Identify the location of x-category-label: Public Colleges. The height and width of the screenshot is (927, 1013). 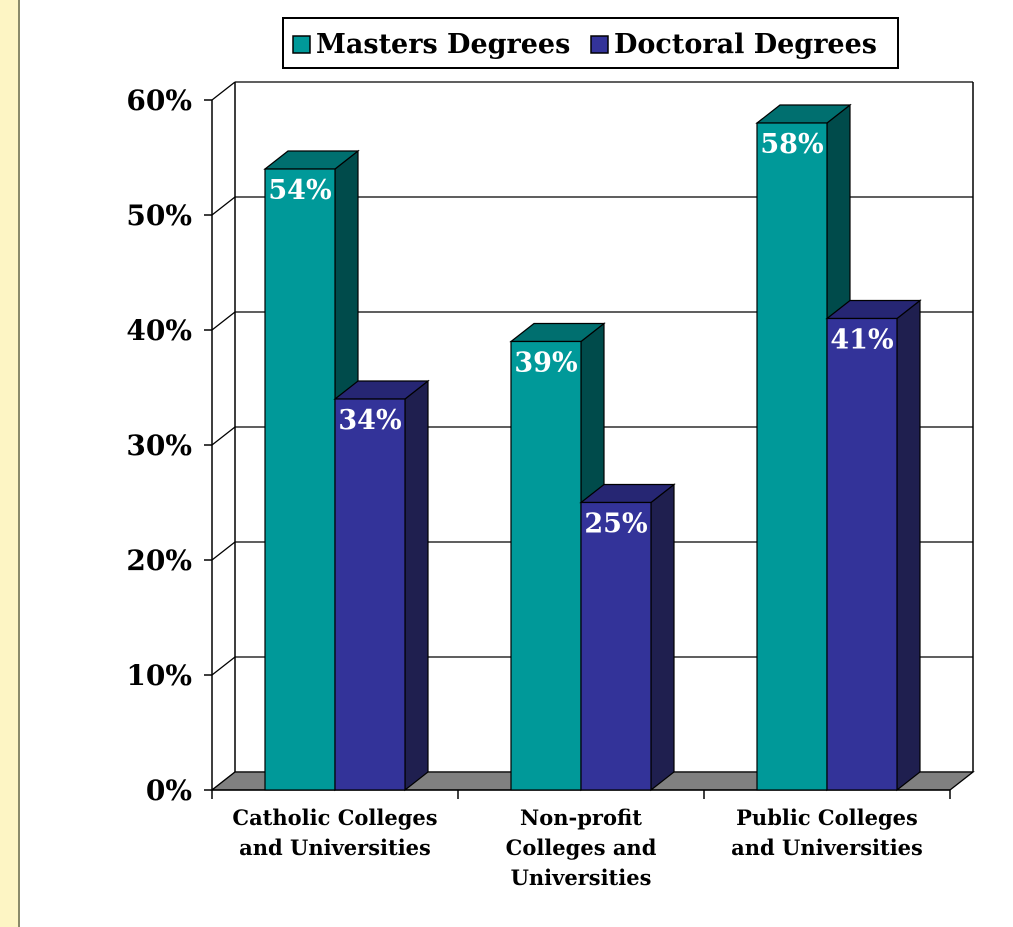
(827, 817).